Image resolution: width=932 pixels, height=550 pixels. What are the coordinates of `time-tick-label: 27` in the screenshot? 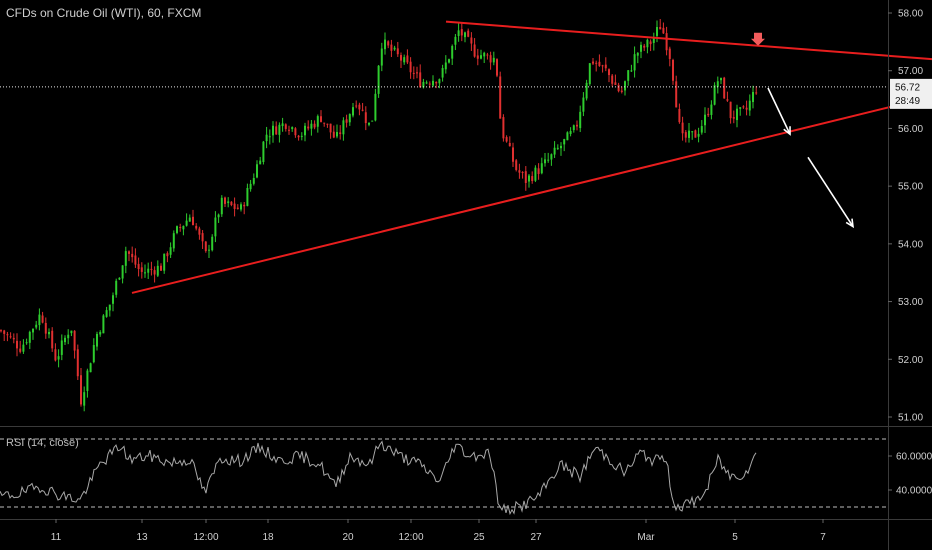 It's located at (536, 537).